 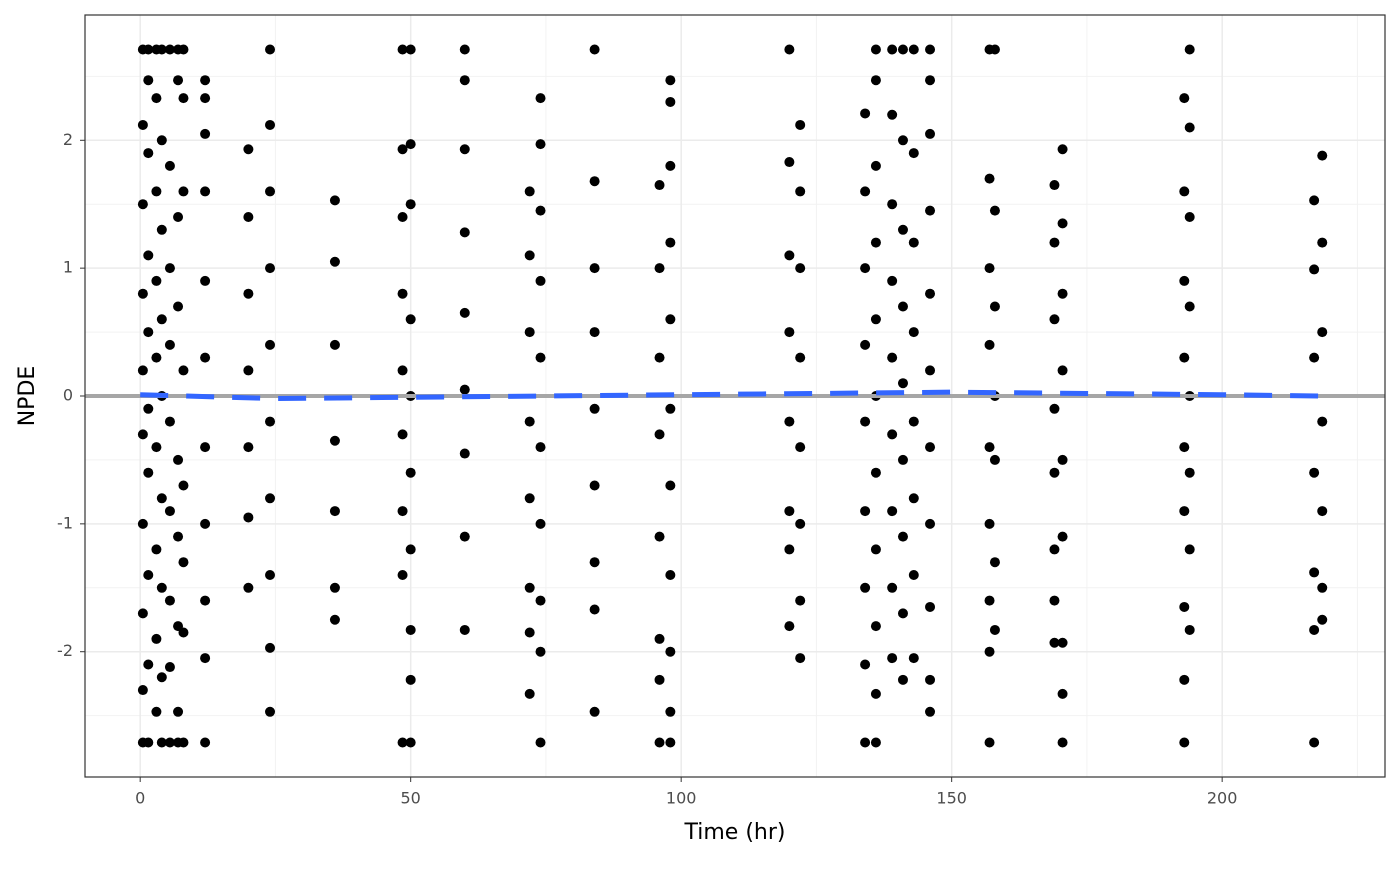 I want to click on x-tick-label: 200, so click(x=1222, y=798).